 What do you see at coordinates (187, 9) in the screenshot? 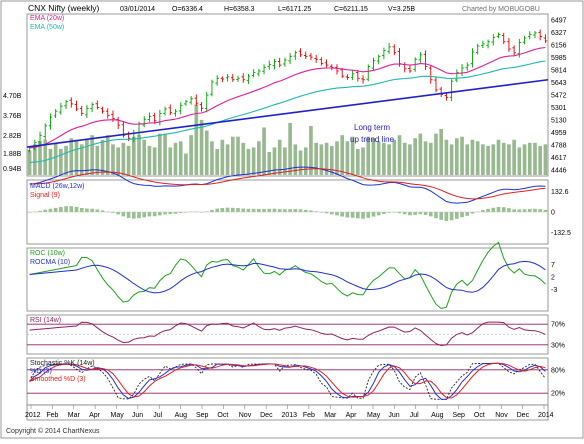
I see `header-open: O=6336.4` at bounding box center [187, 9].